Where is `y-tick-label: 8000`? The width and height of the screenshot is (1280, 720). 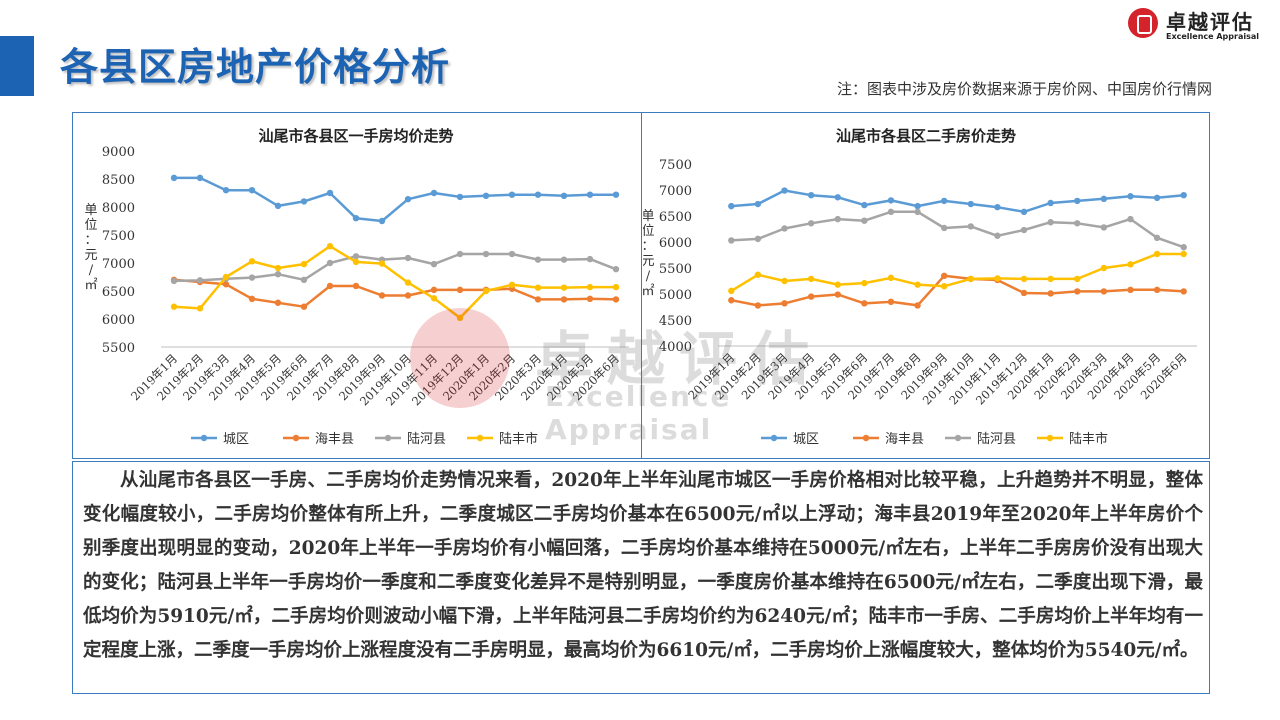
y-tick-label: 8000 is located at coordinates (118, 208).